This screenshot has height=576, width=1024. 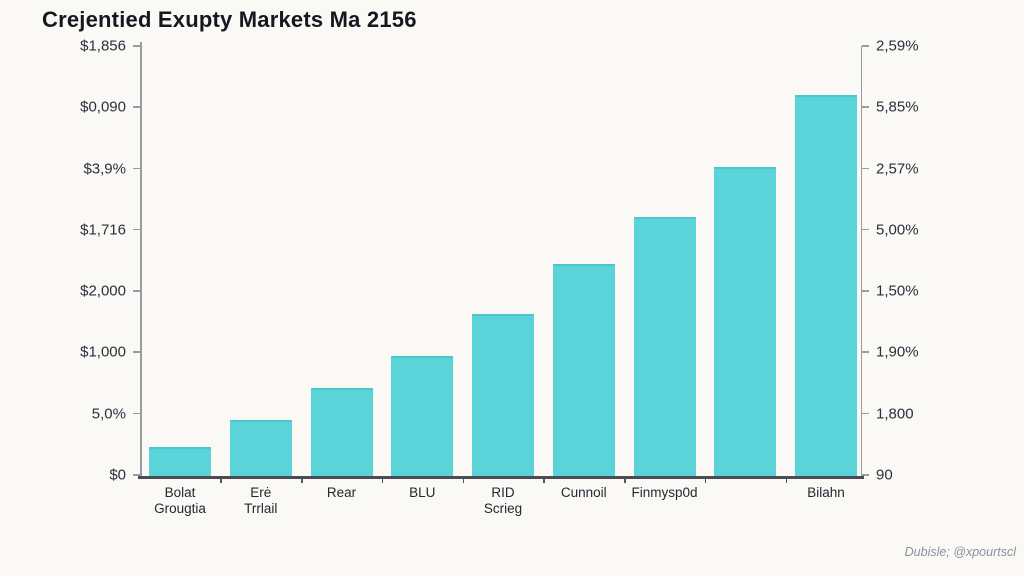 I want to click on right-axis-tick-label: 90, so click(x=884, y=475).